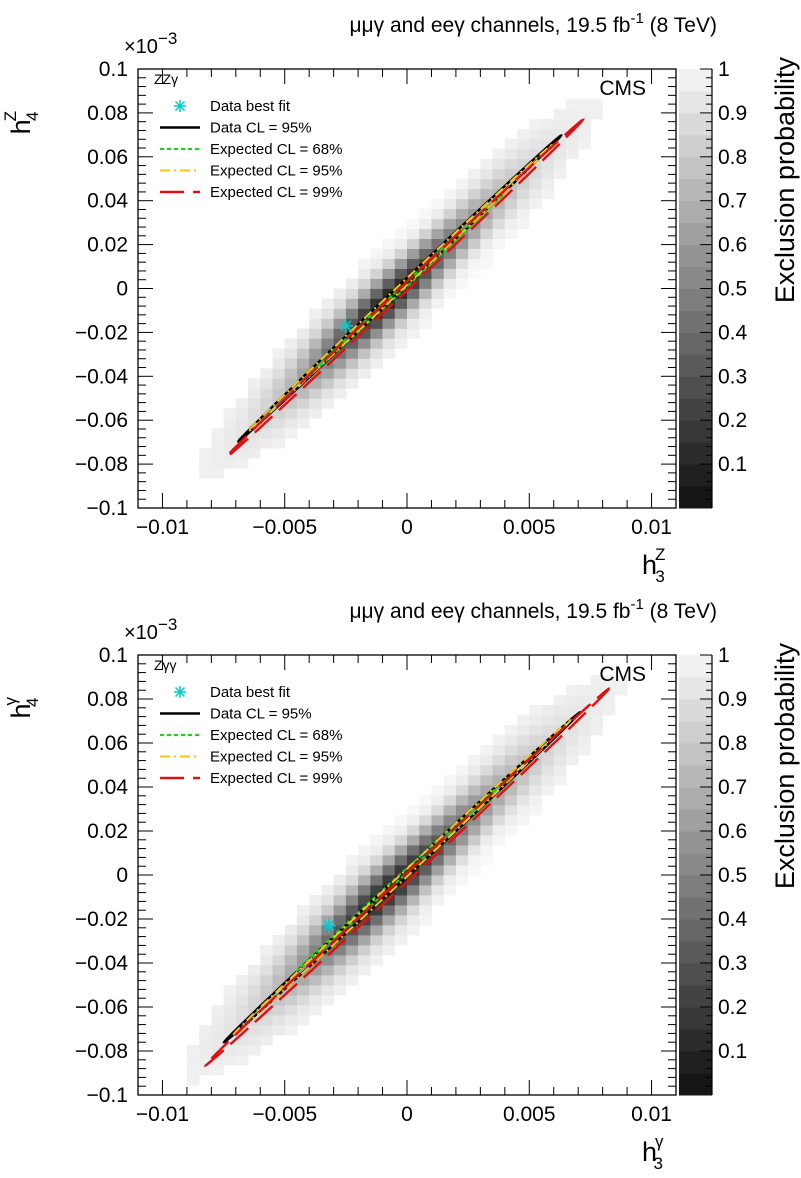  What do you see at coordinates (107, 245) in the screenshot?
I see `y-tick-label: 0.02` at bounding box center [107, 245].